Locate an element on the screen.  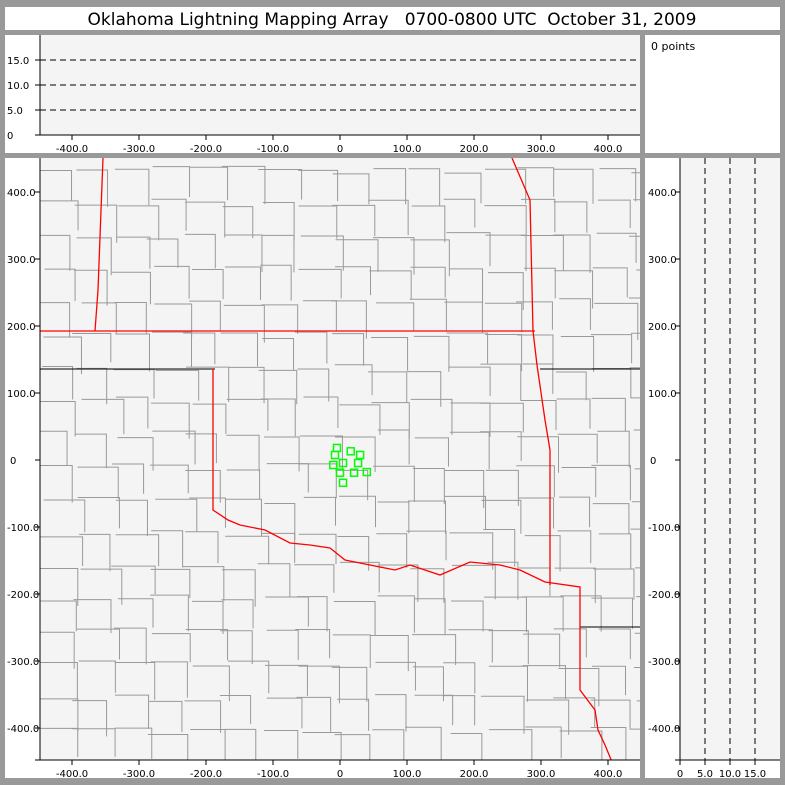
state-border is located at coordinates (531, 371).